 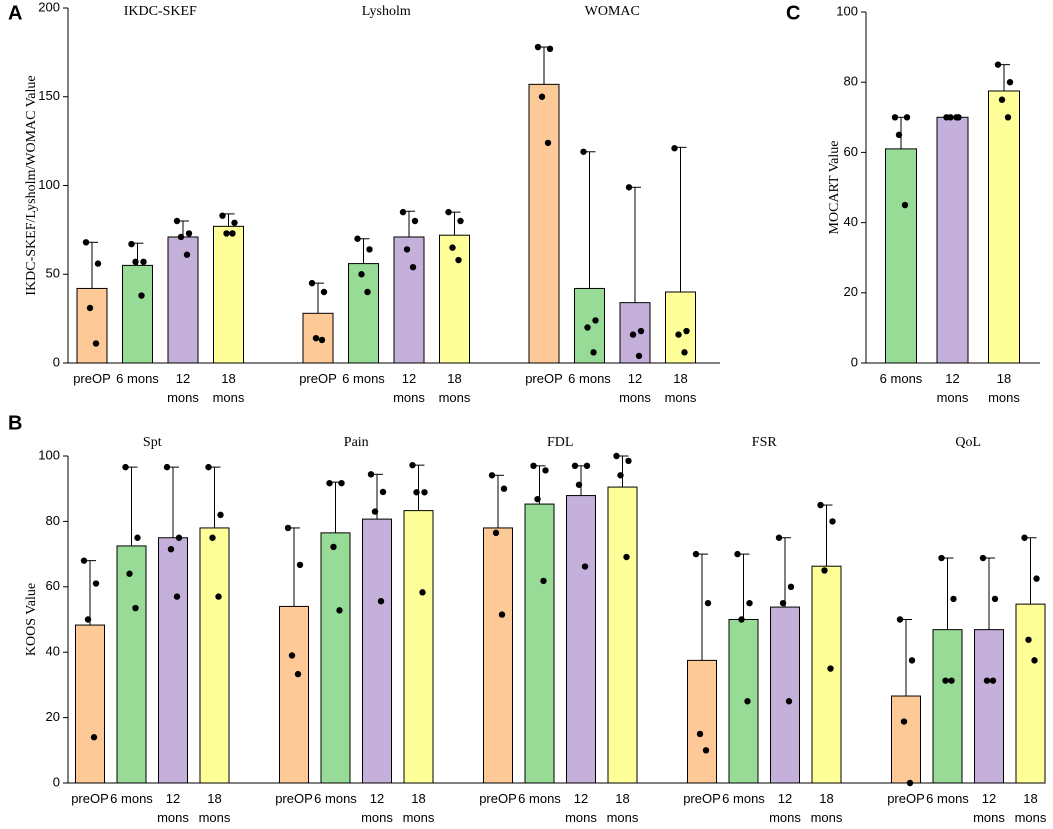 What do you see at coordinates (160, 11) in the screenshot?
I see `group-title: IKDC-SKEF` at bounding box center [160, 11].